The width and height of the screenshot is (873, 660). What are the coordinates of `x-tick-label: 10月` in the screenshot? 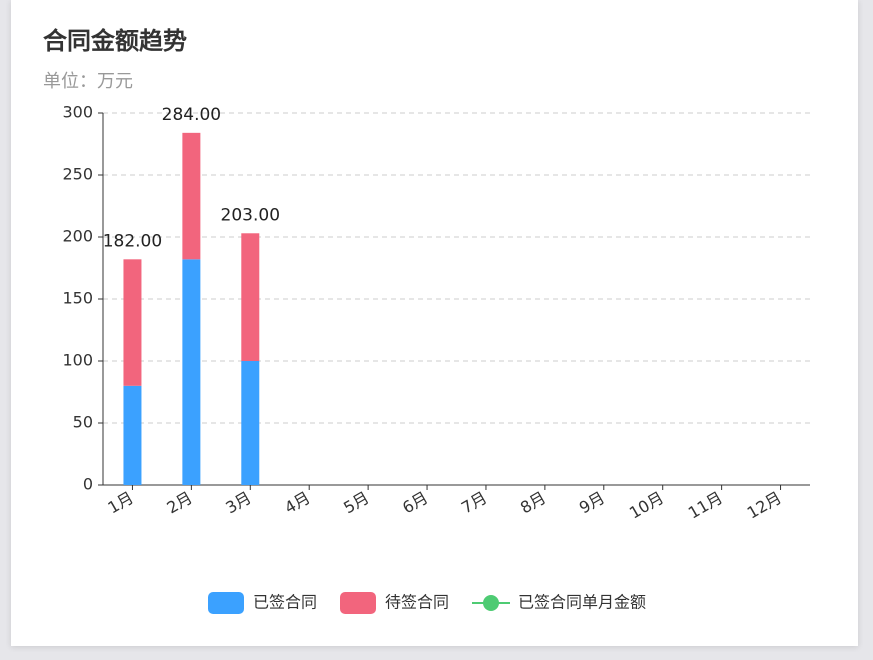 It's located at (646, 505).